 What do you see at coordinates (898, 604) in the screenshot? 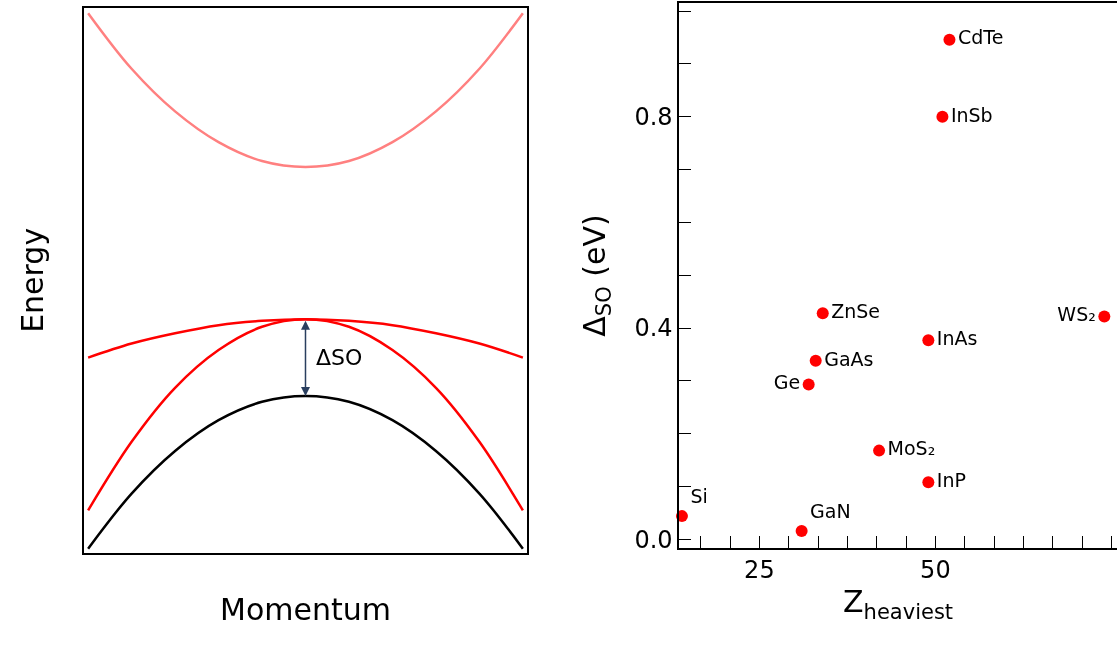
I see `x-axis-title: Z$_{heaviest}$` at bounding box center [898, 604].